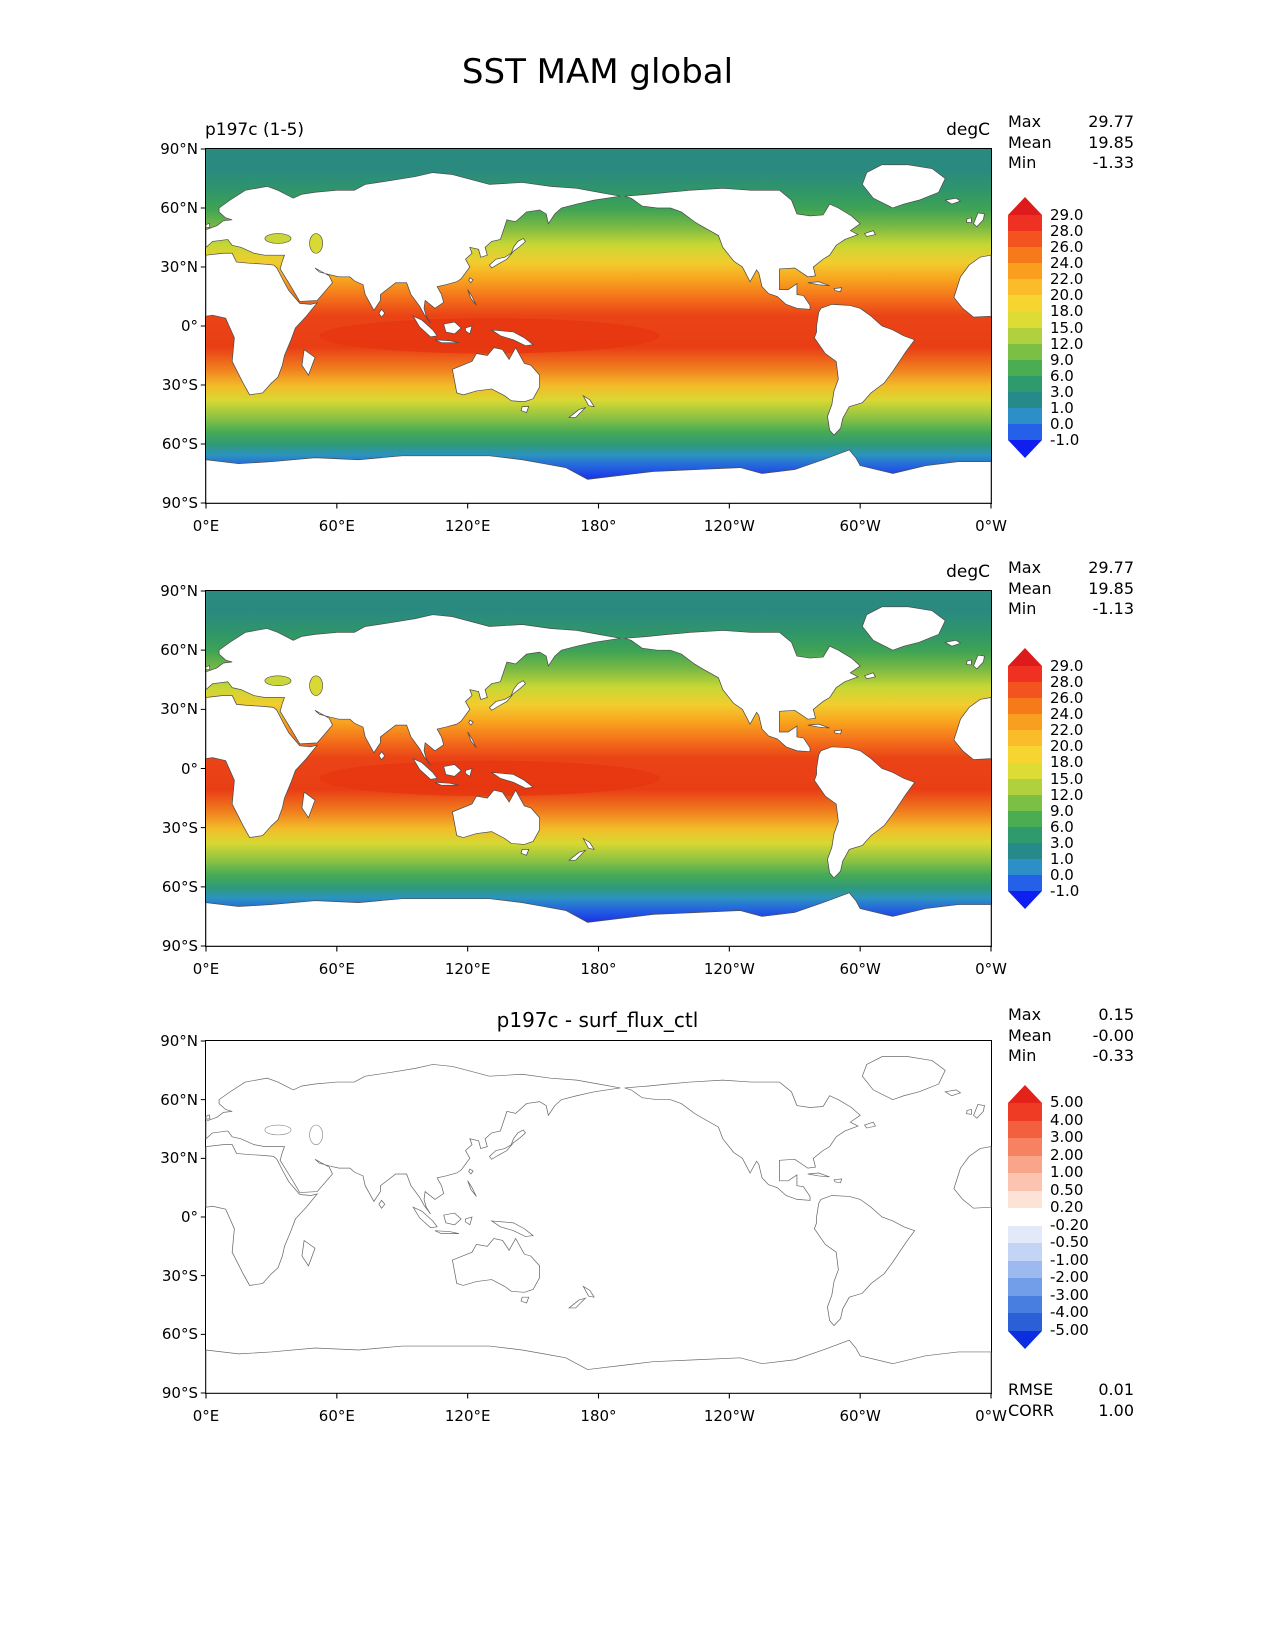  I want to click on colorbar-tick-label: 3.00, so click(1067, 1137).